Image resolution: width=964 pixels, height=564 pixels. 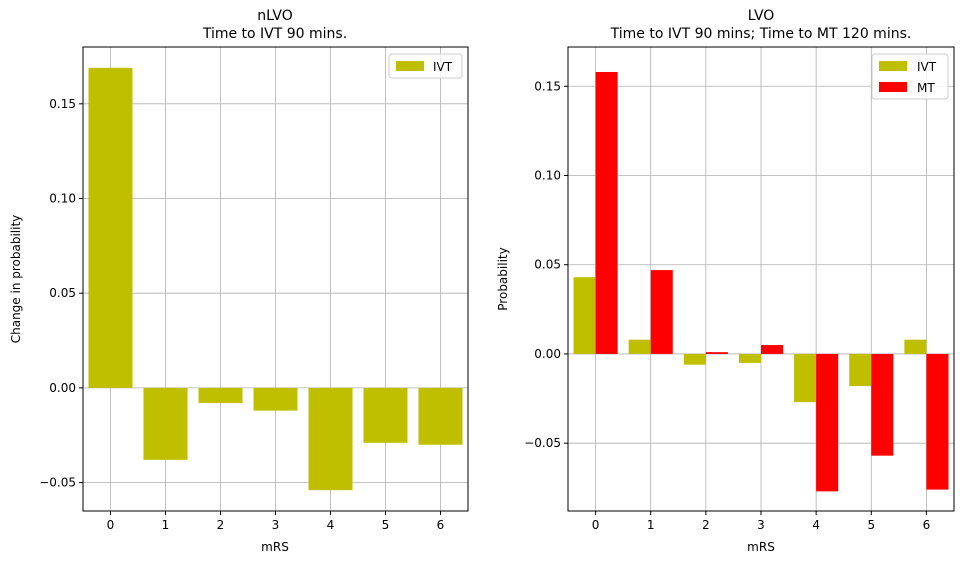 I want to click on legend-label-mt: MT, so click(x=926, y=88).